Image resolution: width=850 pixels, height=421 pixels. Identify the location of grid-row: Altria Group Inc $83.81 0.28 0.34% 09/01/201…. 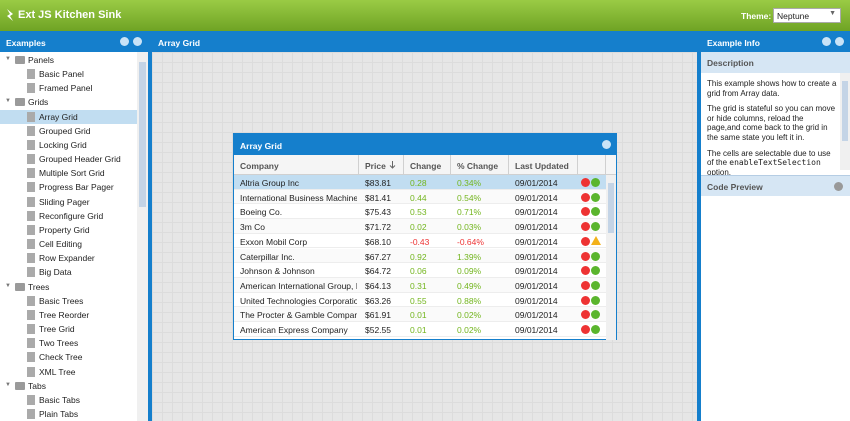
(420, 182).